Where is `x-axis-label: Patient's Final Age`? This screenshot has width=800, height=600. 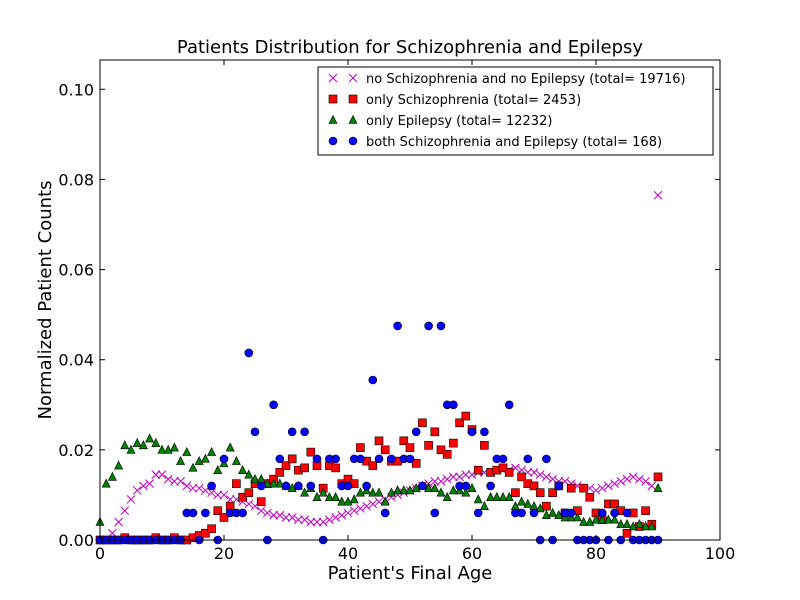 x-axis-label: Patient's Final Age is located at coordinates (410, 573).